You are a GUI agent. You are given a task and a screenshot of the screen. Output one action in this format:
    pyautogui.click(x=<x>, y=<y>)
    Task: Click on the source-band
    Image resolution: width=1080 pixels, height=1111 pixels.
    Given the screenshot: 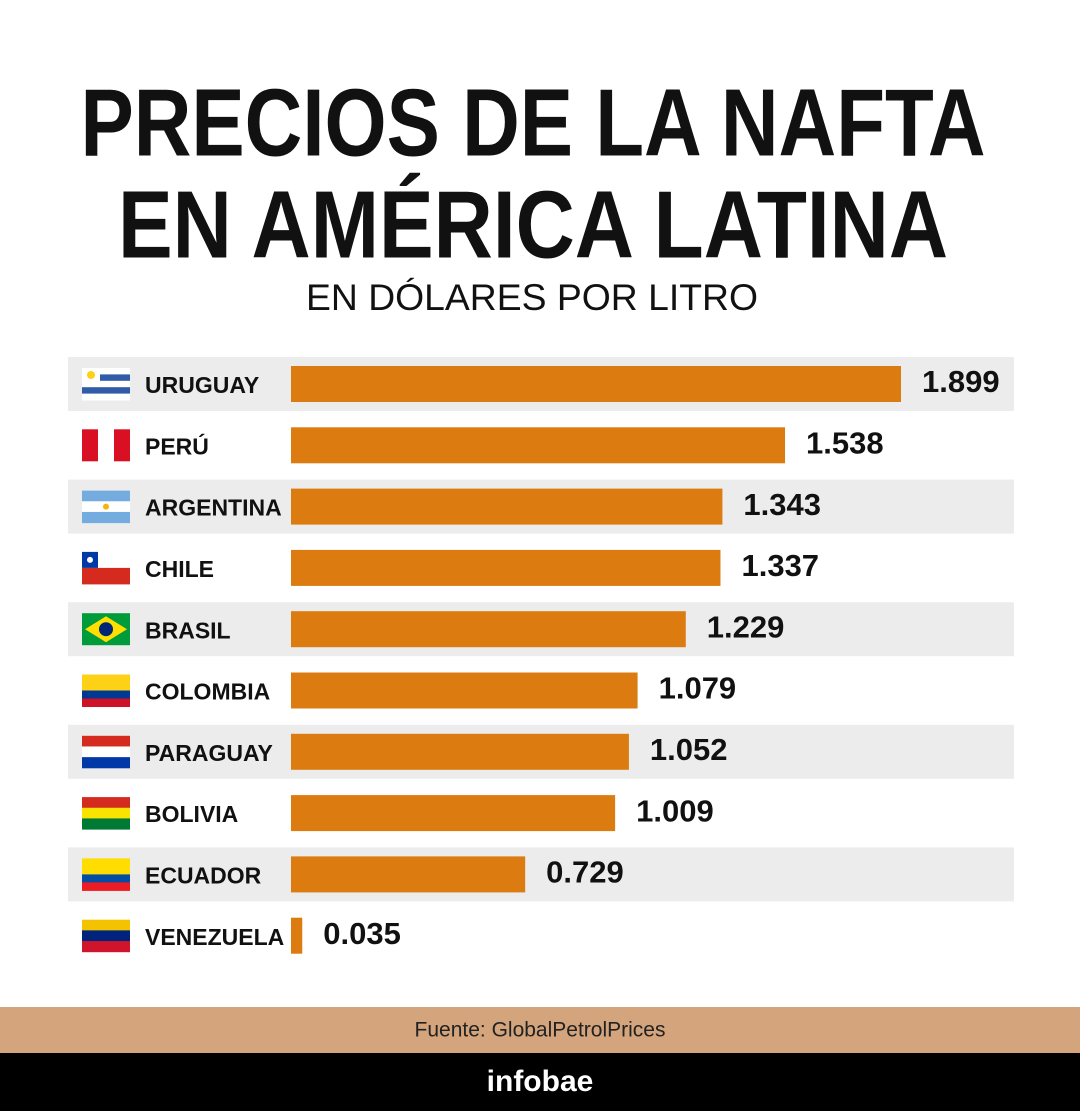 What is the action you would take?
    pyautogui.click(x=540, y=1030)
    